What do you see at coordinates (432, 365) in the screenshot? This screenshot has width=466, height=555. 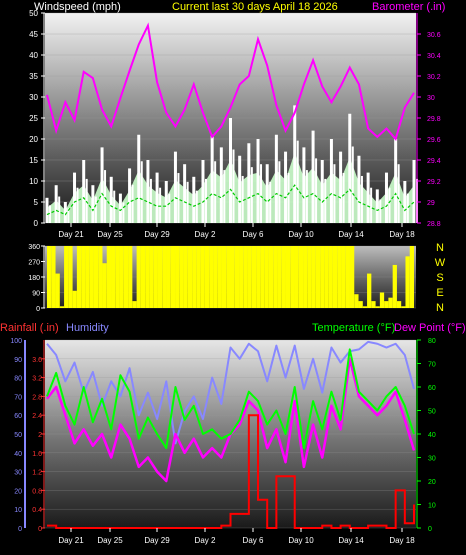 I see `temperature-y-tick-label: 70` at bounding box center [432, 365].